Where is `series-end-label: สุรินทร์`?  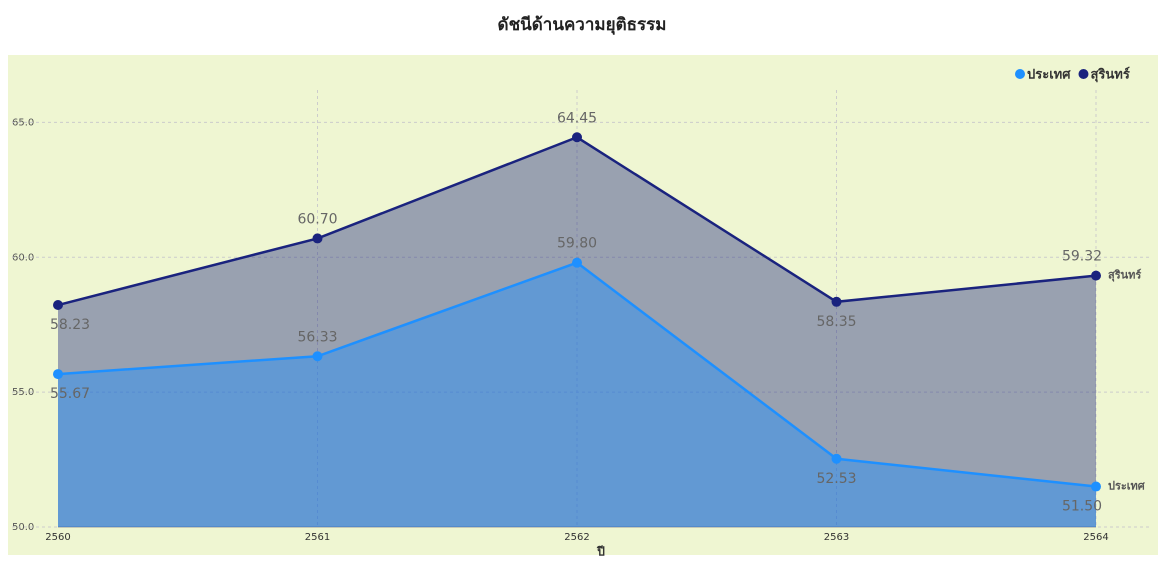
series-end-label: สุรินทร์ is located at coordinates (1124, 276).